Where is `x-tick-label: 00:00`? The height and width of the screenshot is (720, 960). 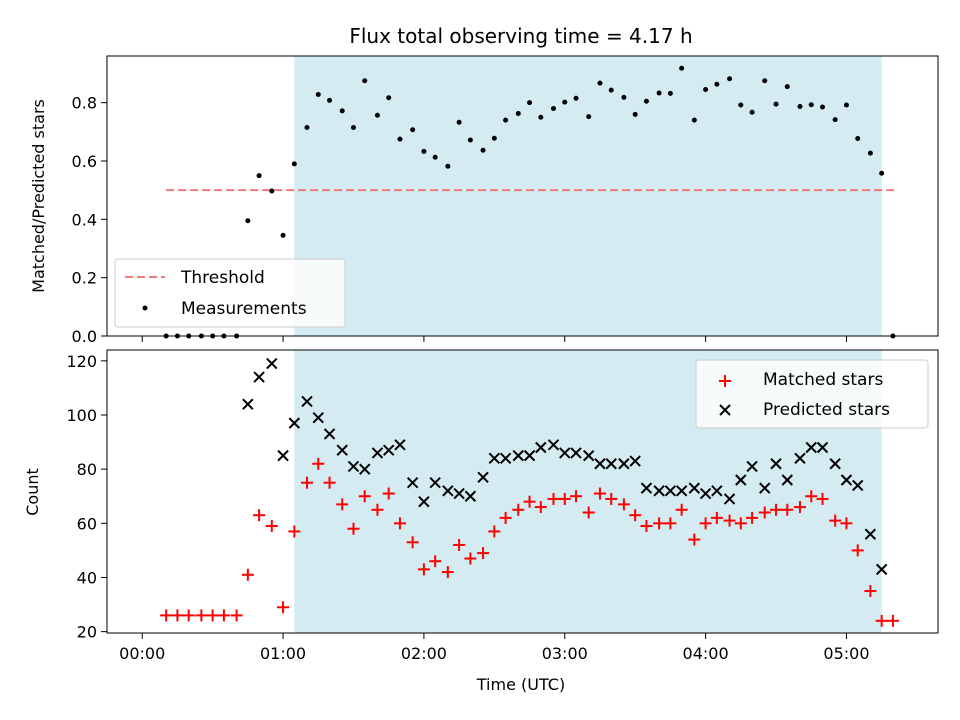
x-tick-label: 00:00 is located at coordinates (142, 653).